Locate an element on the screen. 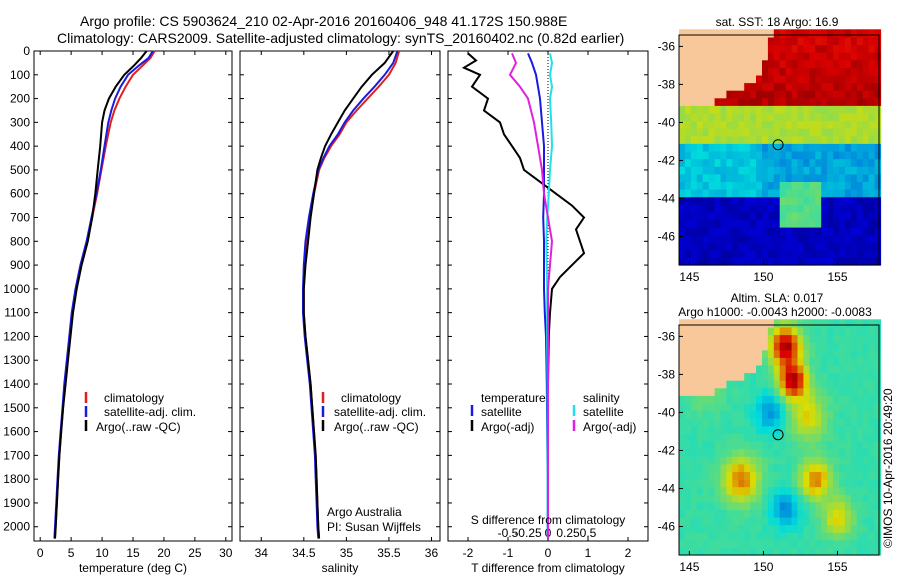  y-tick-label: -42 is located at coordinates (667, 160).